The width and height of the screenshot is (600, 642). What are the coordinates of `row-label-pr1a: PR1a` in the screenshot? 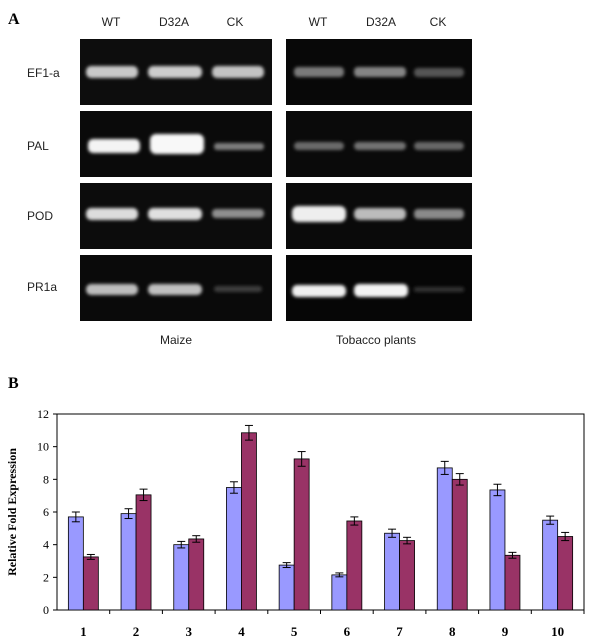 It's located at (42, 287).